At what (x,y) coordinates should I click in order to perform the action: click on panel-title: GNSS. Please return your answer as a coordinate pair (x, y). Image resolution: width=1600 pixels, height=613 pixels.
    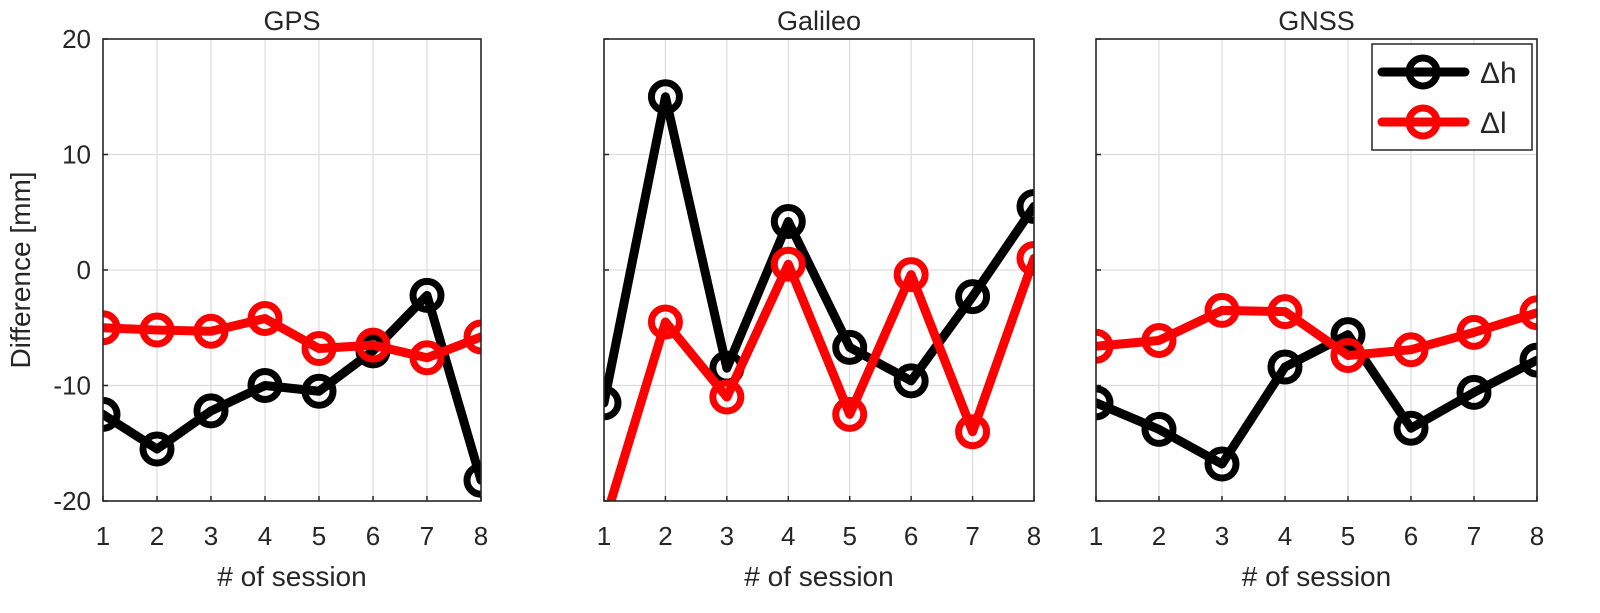
    Looking at the image, I should click on (1316, 21).